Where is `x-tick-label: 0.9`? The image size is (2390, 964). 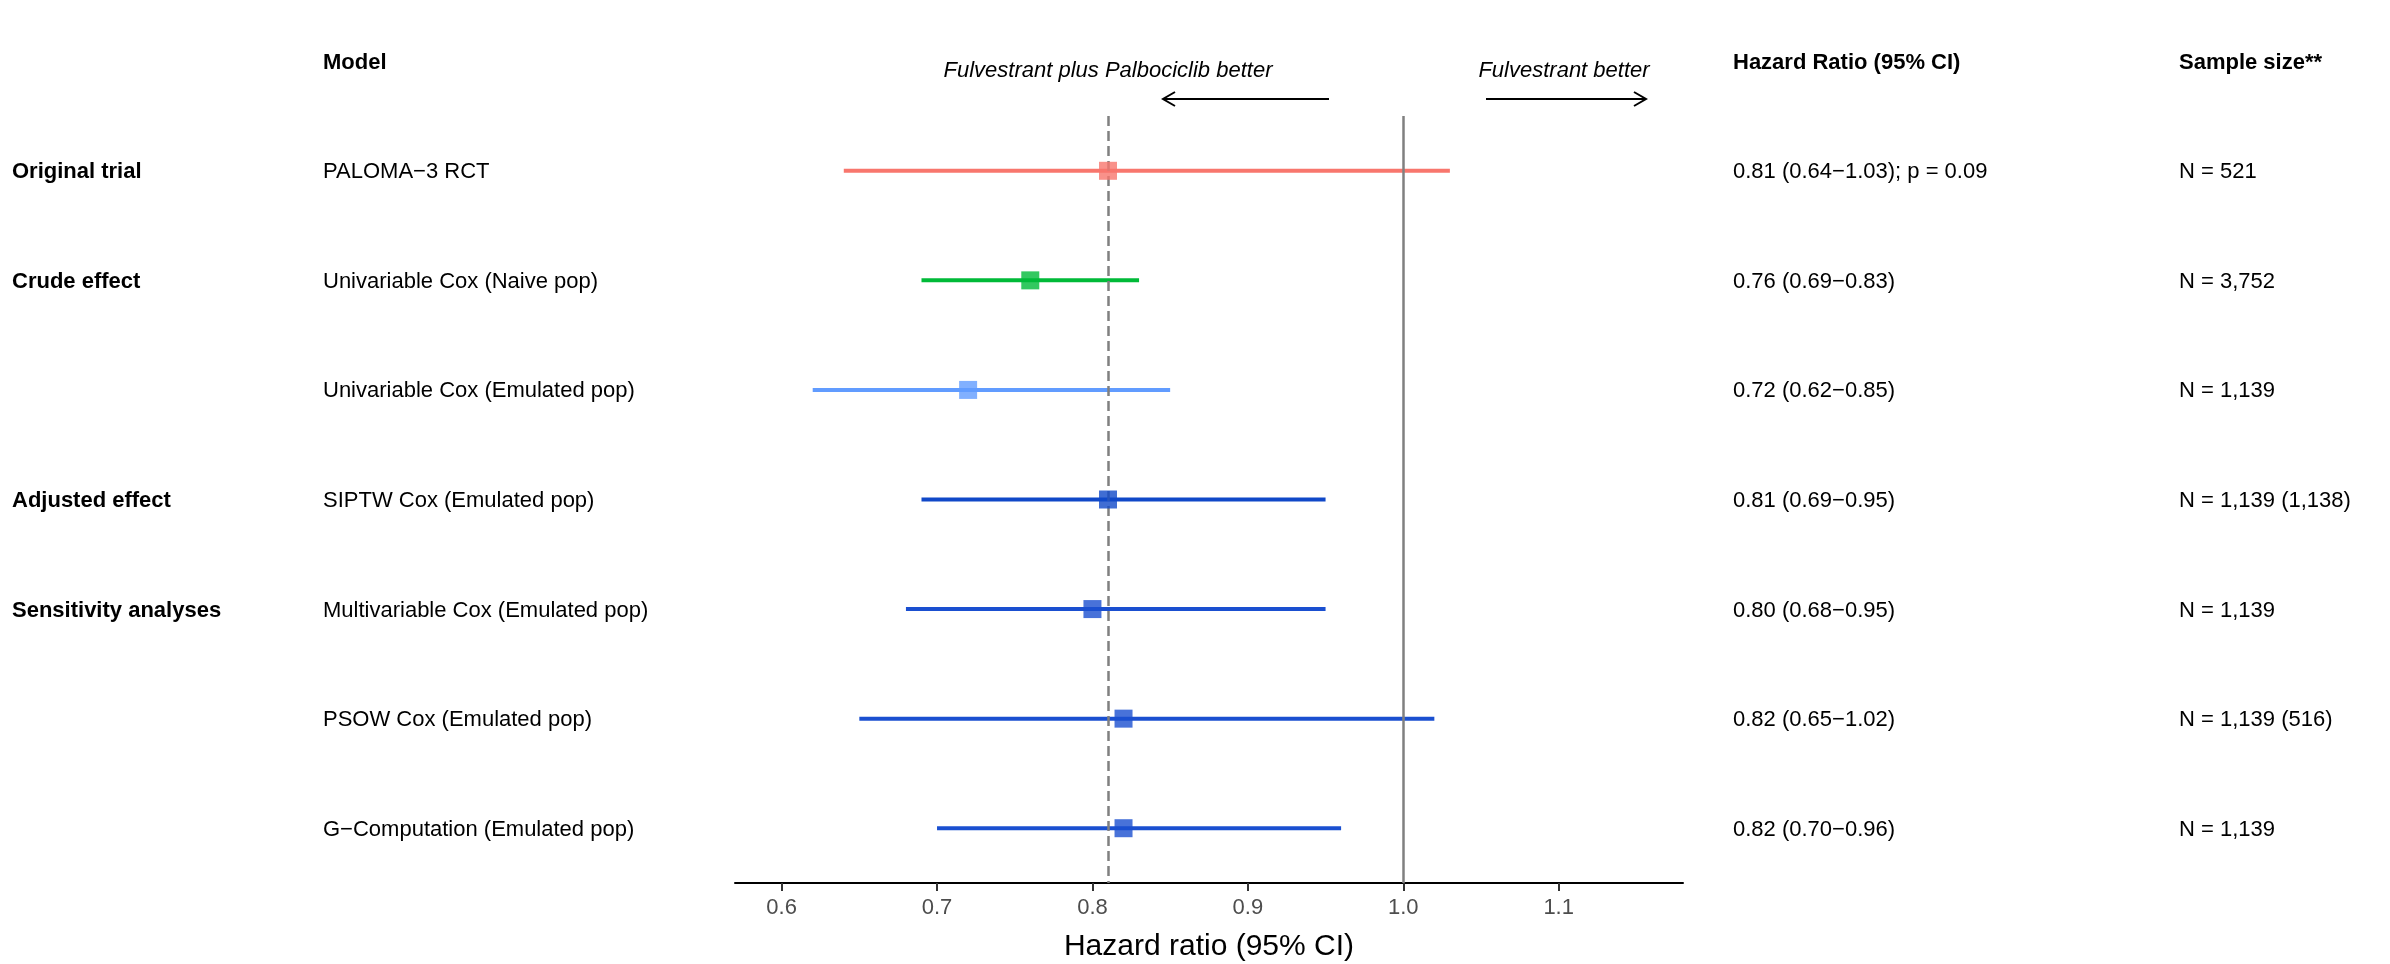 x-tick-label: 0.9 is located at coordinates (1248, 906).